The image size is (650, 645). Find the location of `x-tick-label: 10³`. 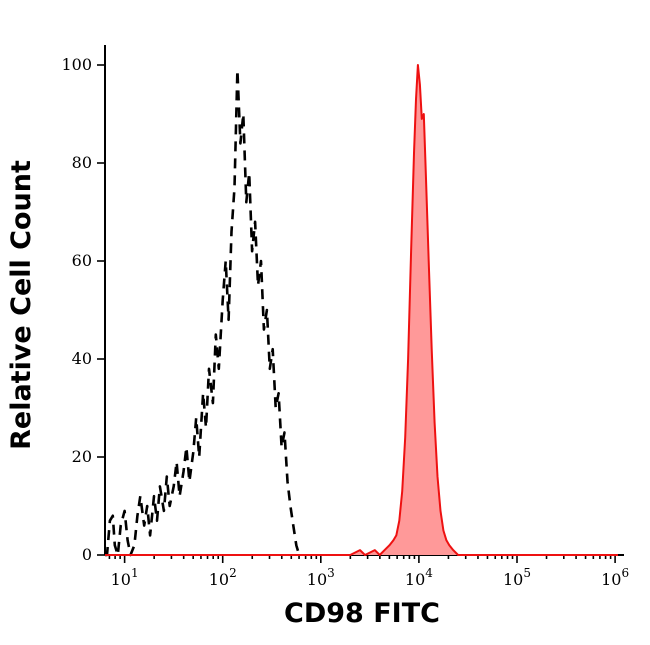

x-tick-label: 10³ is located at coordinates (321, 577).